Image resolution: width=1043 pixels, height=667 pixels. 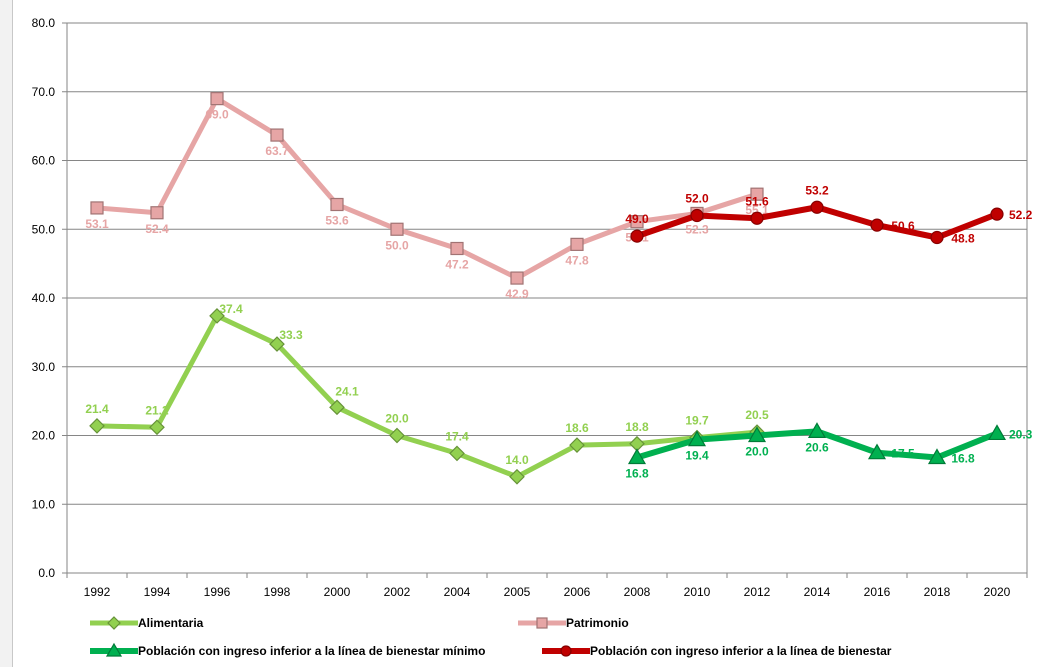 I want to click on alimentaria-data-label: 33.3, so click(x=291, y=335).